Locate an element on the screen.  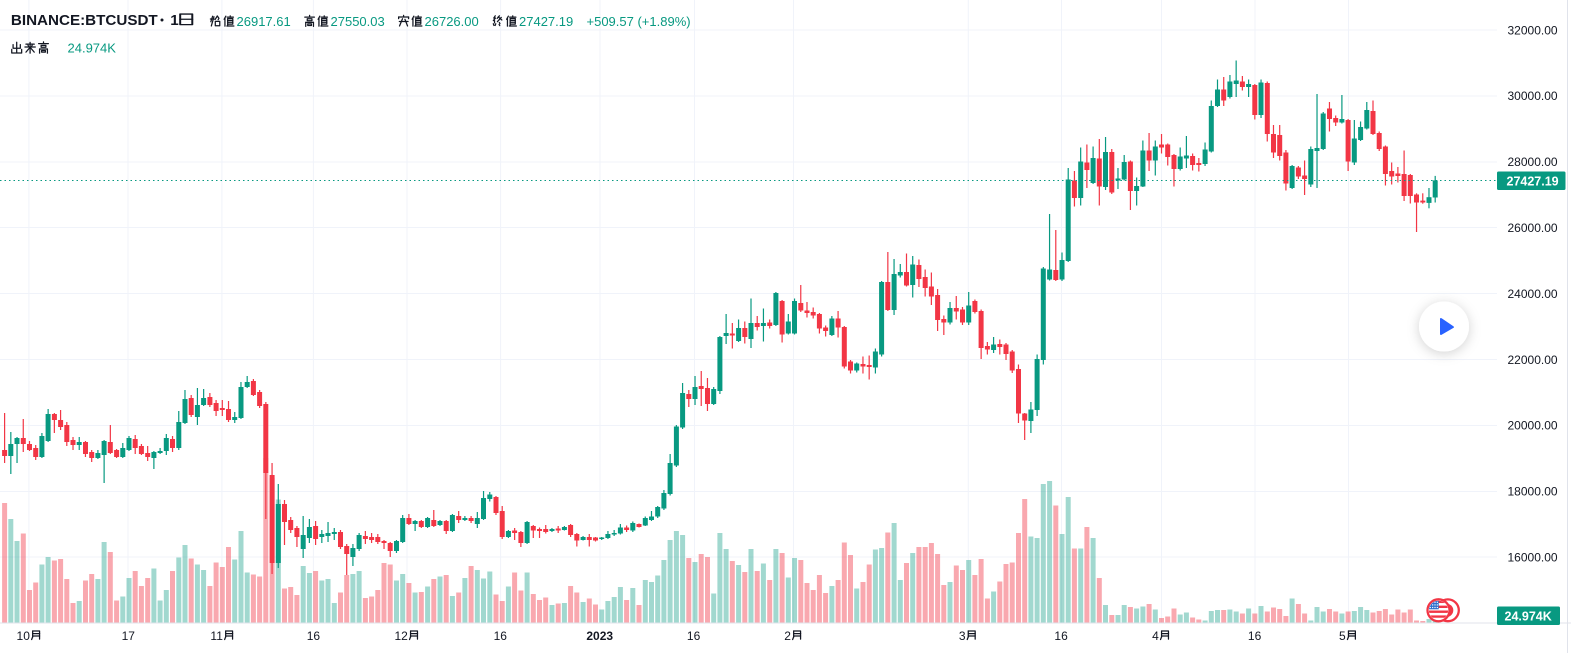
svg-text: BINANCE:BTCUSDT is located at coordinates (85, 20).